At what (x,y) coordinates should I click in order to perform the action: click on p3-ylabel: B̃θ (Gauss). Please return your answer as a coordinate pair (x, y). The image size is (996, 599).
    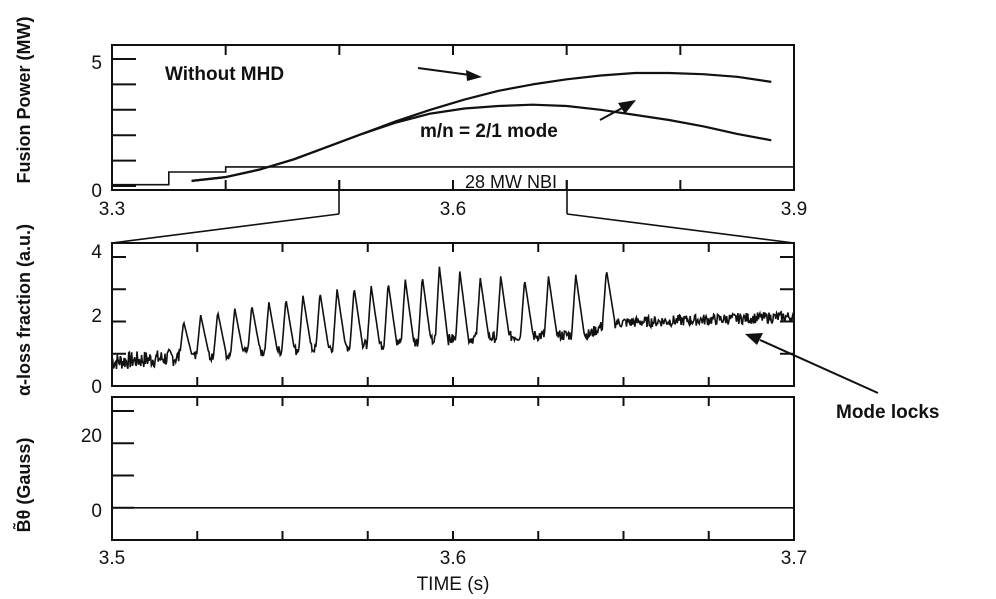
    Looking at the image, I should click on (23, 485).